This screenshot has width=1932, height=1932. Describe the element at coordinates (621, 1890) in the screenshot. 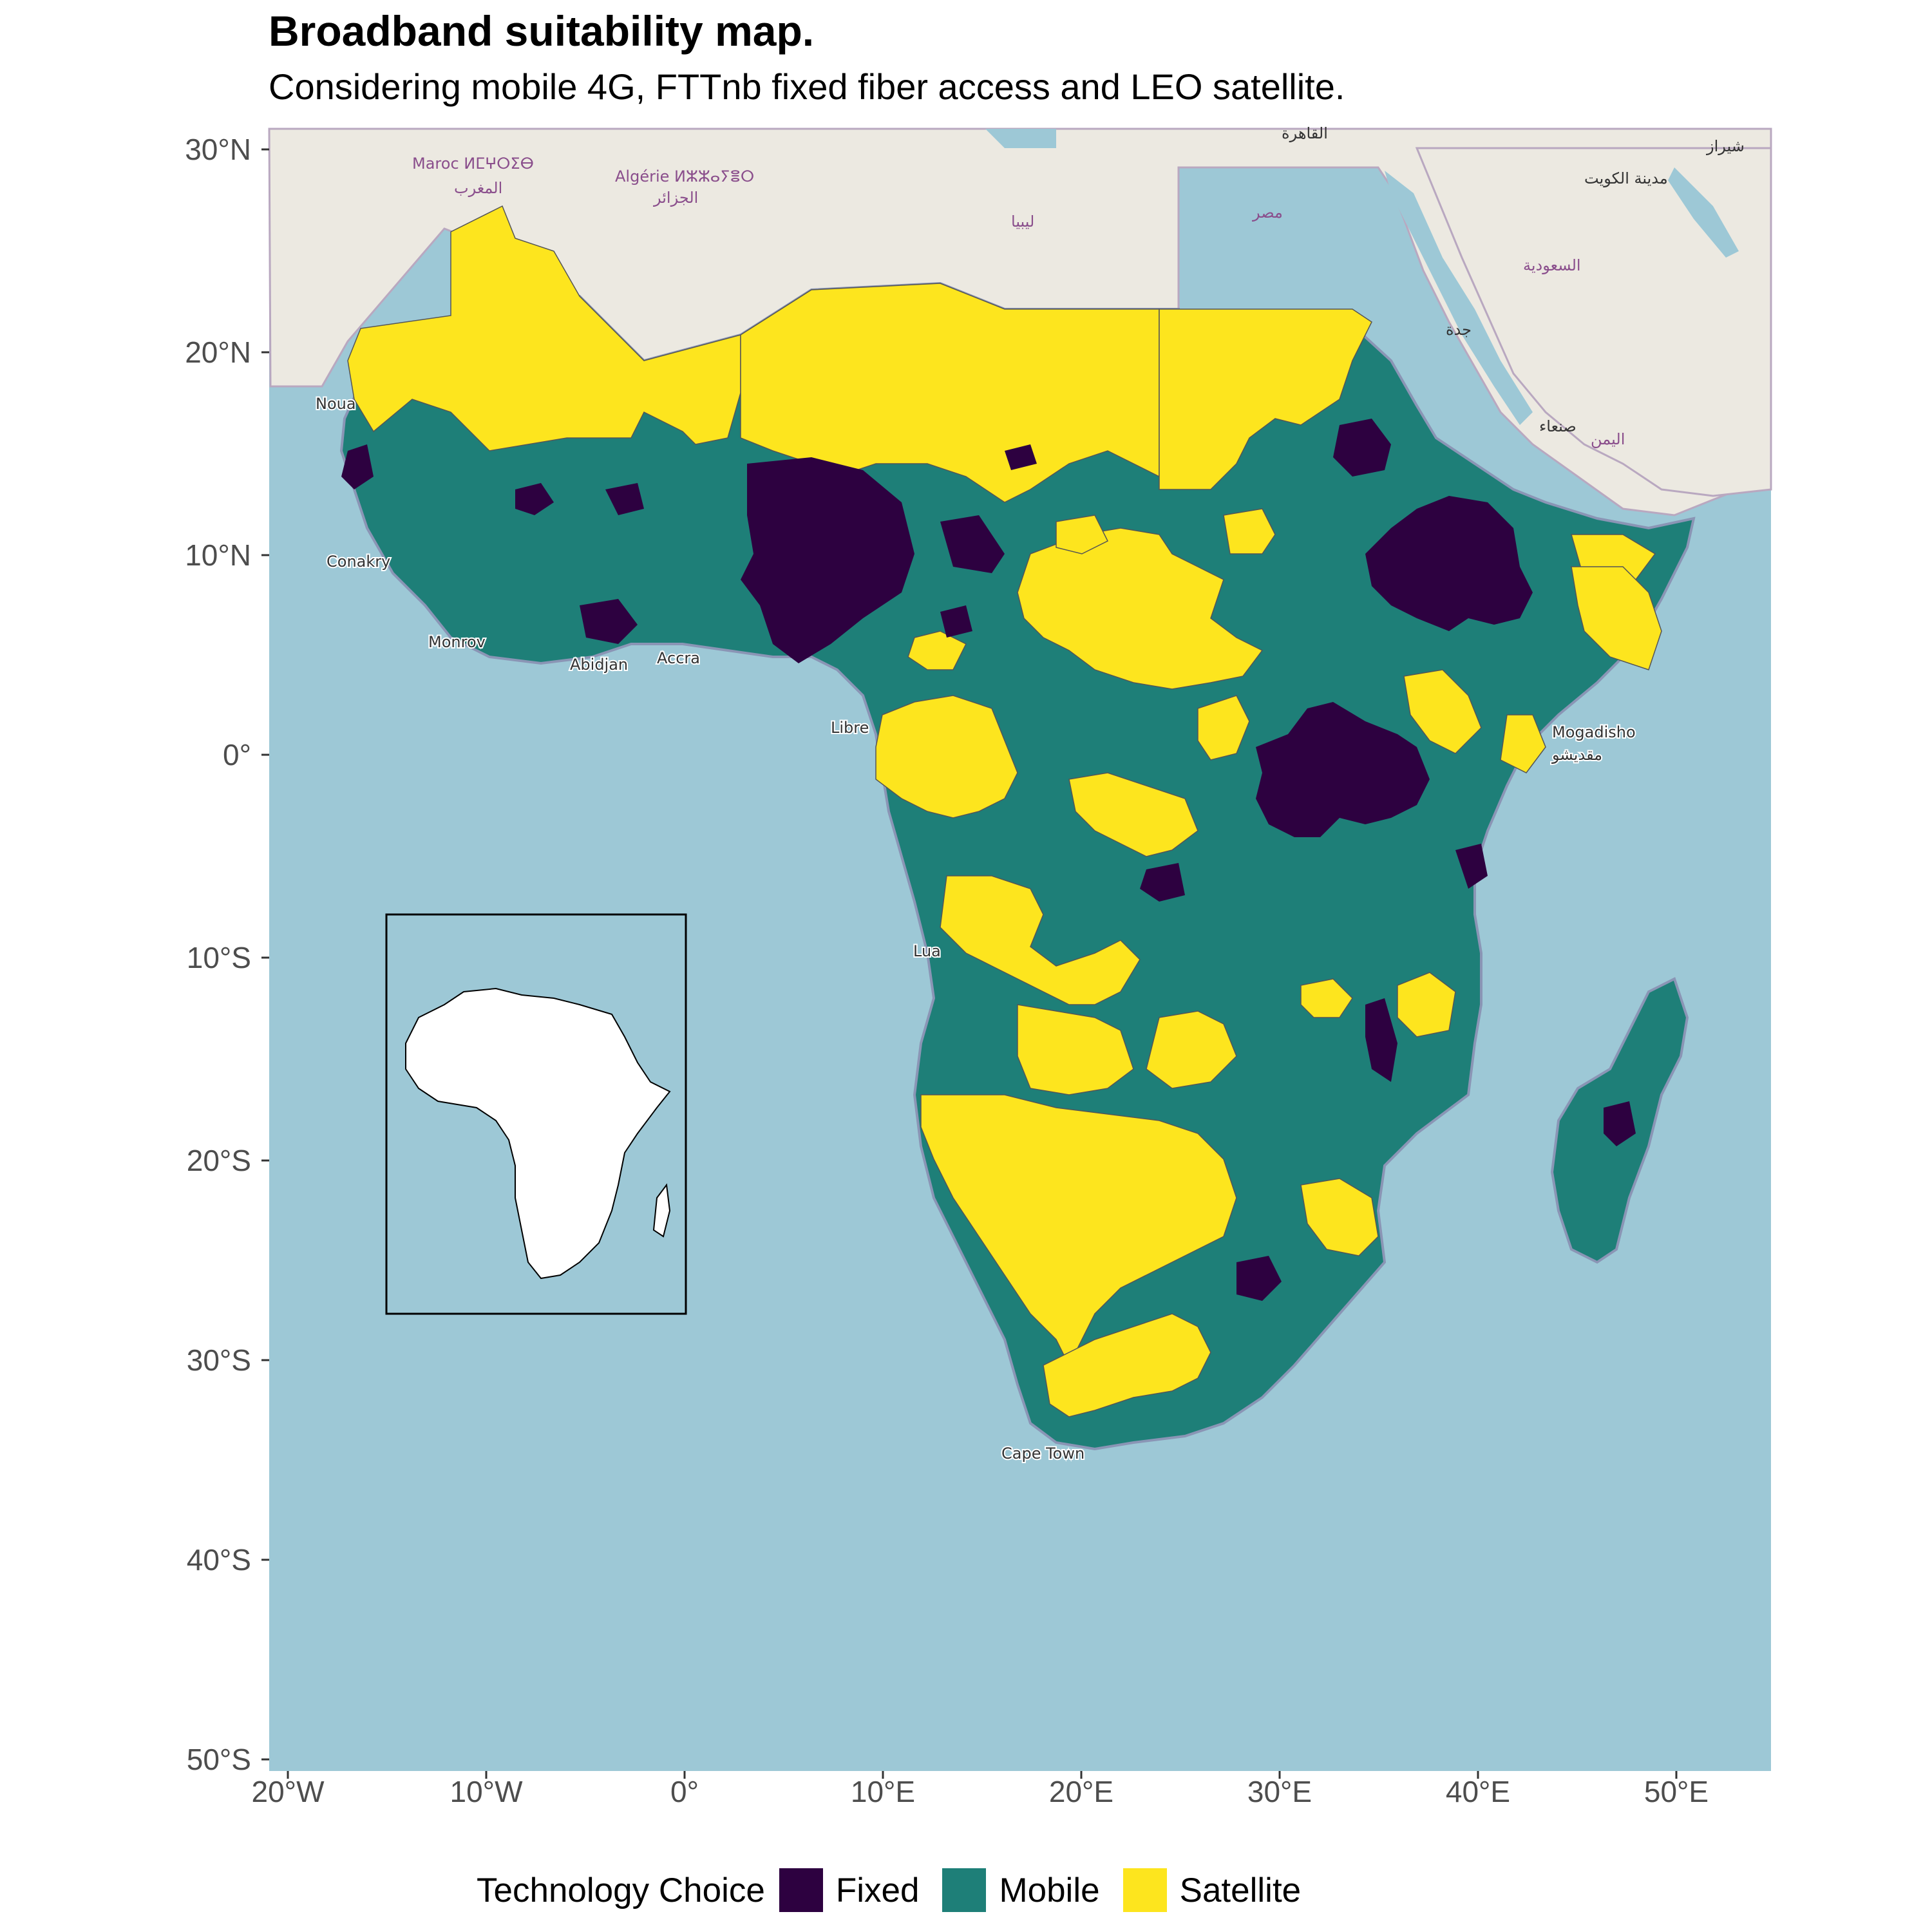

I see `legend-title: Technology Choice` at that location.